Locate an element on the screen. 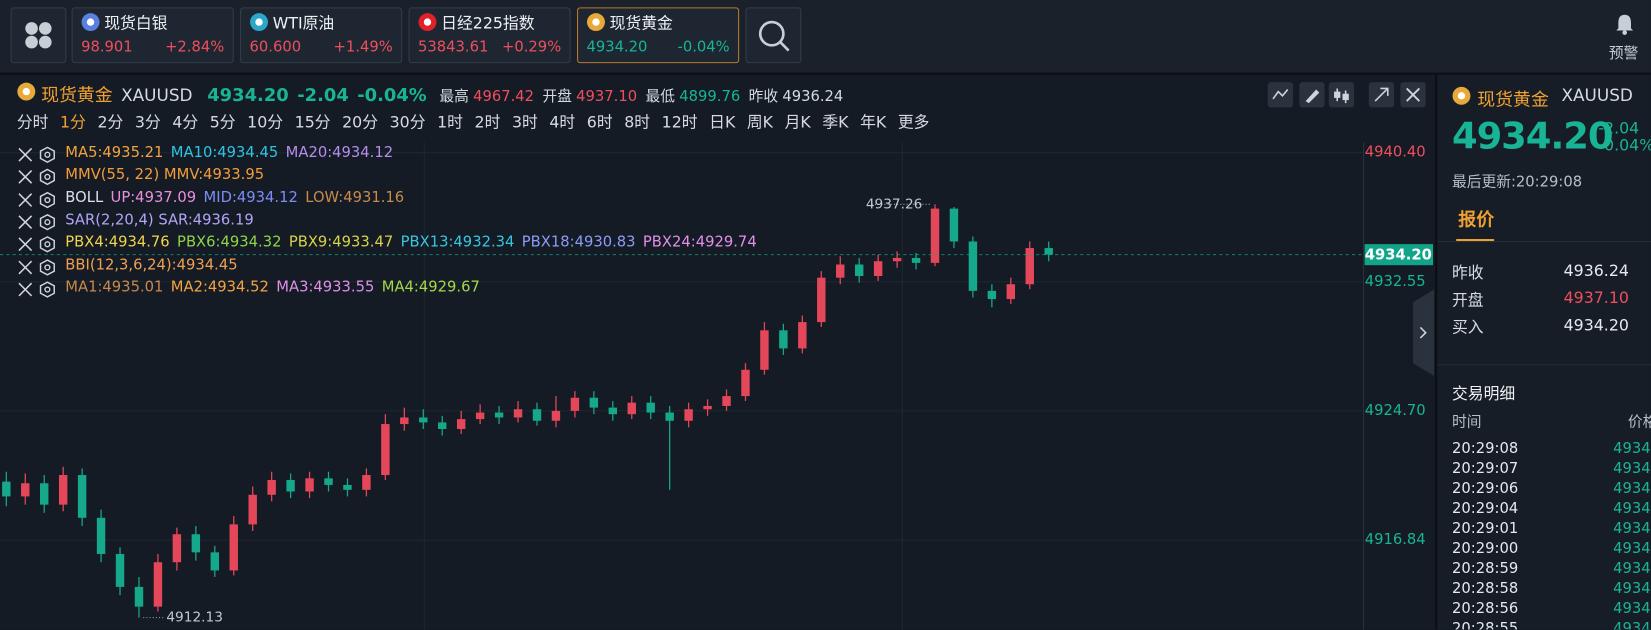 The width and height of the screenshot is (1651, 630). period-tab: 日K is located at coordinates (722, 122).